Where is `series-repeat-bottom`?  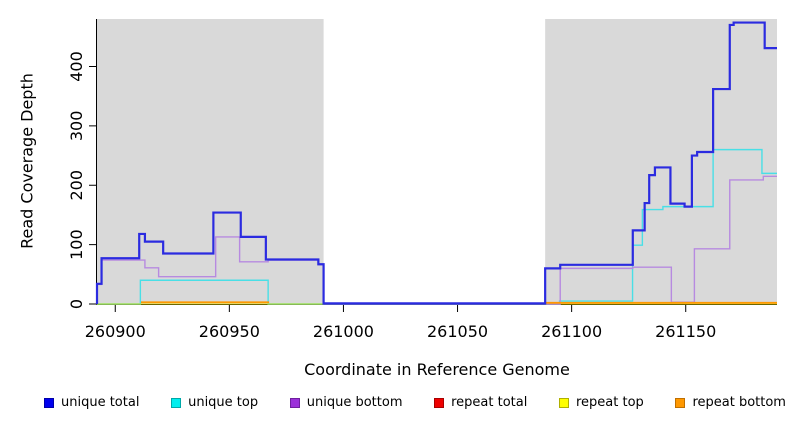 series-repeat-bottom is located at coordinates (459, 302).